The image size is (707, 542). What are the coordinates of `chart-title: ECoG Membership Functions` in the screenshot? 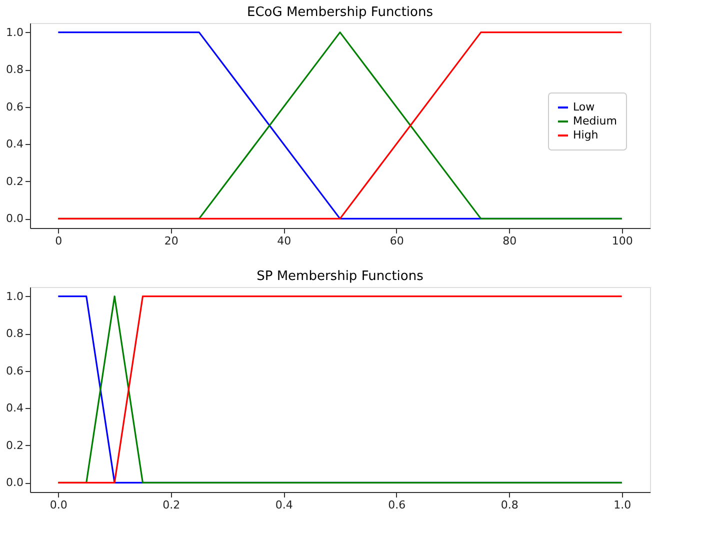 It's located at (340, 12).